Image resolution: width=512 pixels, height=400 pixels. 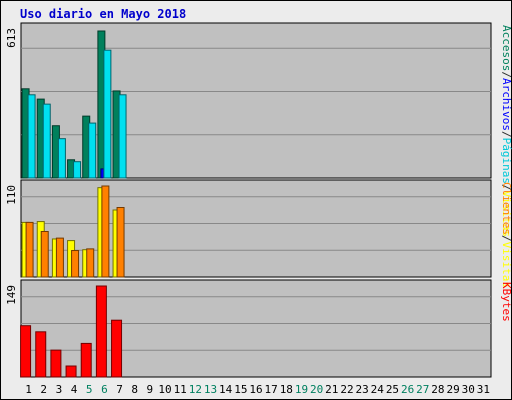 I want to click on legend-entry: KBytes, so click(x=506, y=302).